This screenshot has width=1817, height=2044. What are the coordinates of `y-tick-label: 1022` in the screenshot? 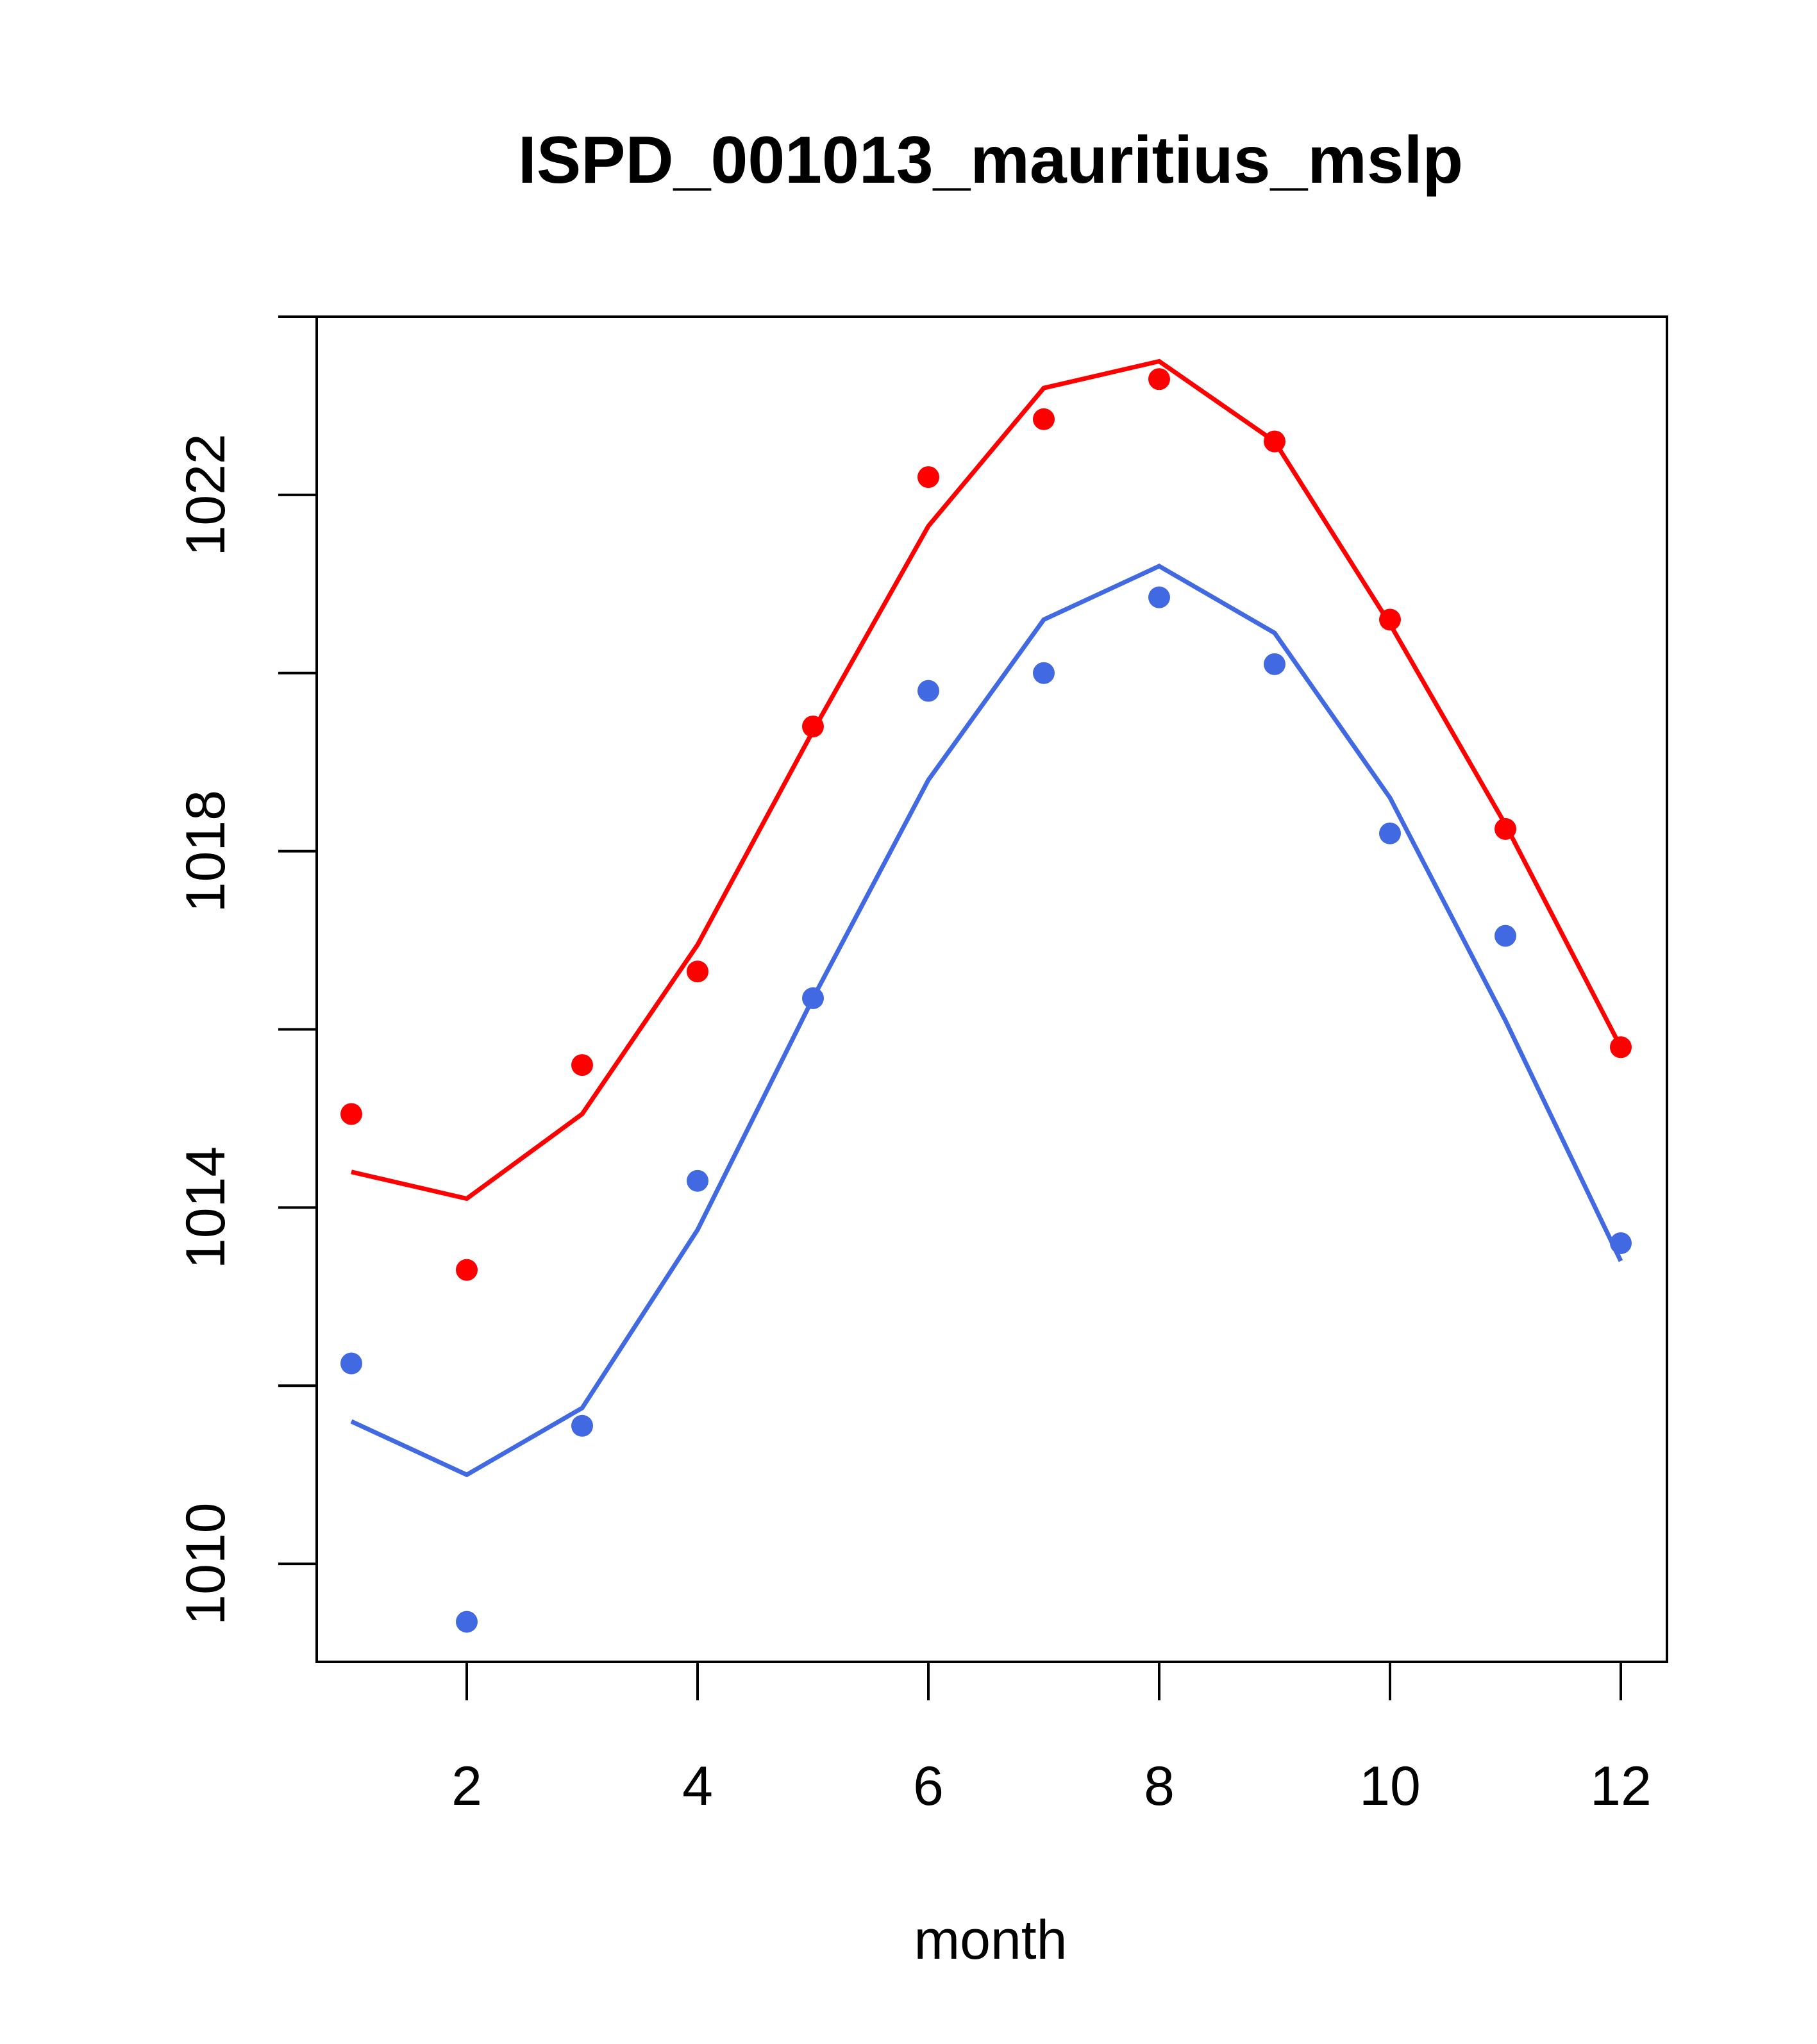 It's located at (206, 494).